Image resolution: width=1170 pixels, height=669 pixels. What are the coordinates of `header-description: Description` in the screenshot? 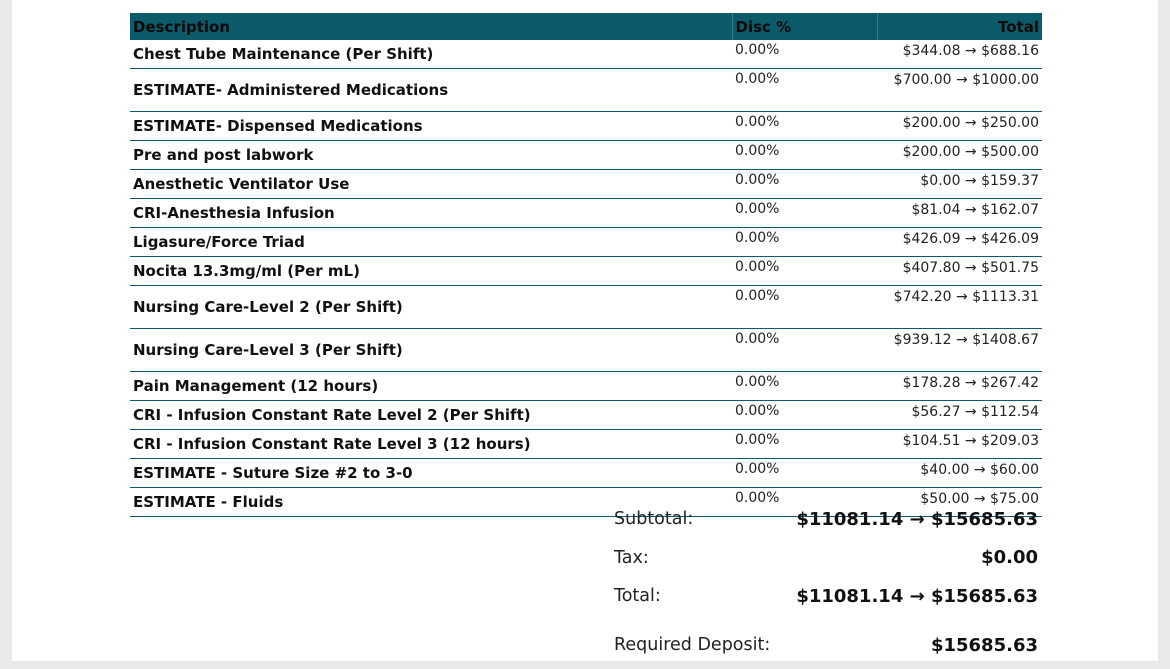 It's located at (431, 26).